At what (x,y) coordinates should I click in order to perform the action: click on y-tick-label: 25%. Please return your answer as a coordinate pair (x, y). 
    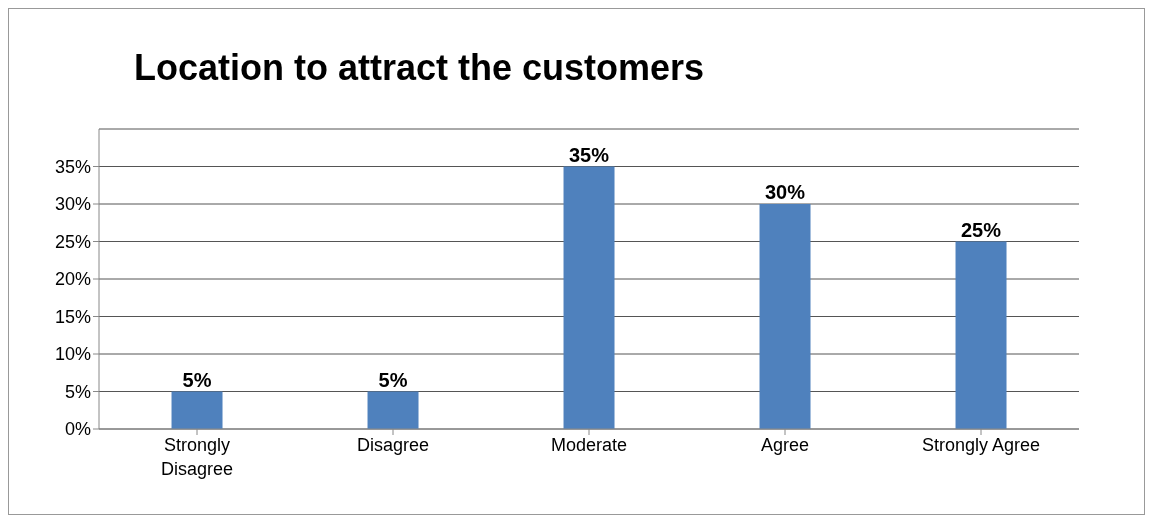
    Looking at the image, I should click on (72, 241).